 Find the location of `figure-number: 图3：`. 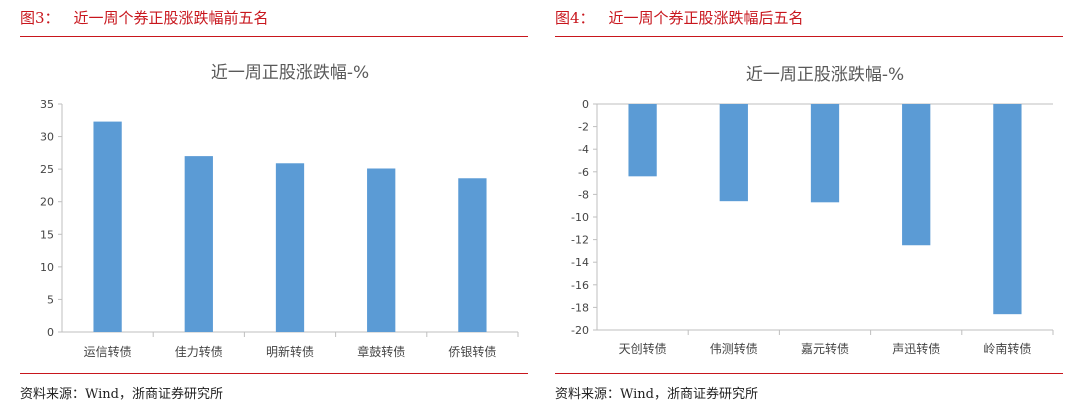

figure-number: 图3： is located at coordinates (40, 18).